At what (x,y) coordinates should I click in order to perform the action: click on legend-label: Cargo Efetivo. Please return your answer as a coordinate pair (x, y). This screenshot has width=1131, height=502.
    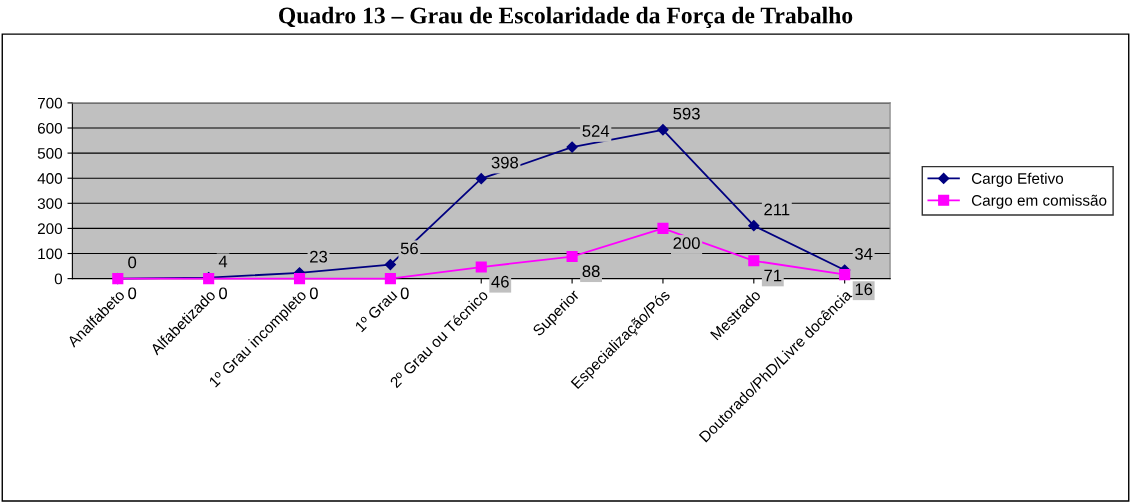
    Looking at the image, I should click on (1017, 179).